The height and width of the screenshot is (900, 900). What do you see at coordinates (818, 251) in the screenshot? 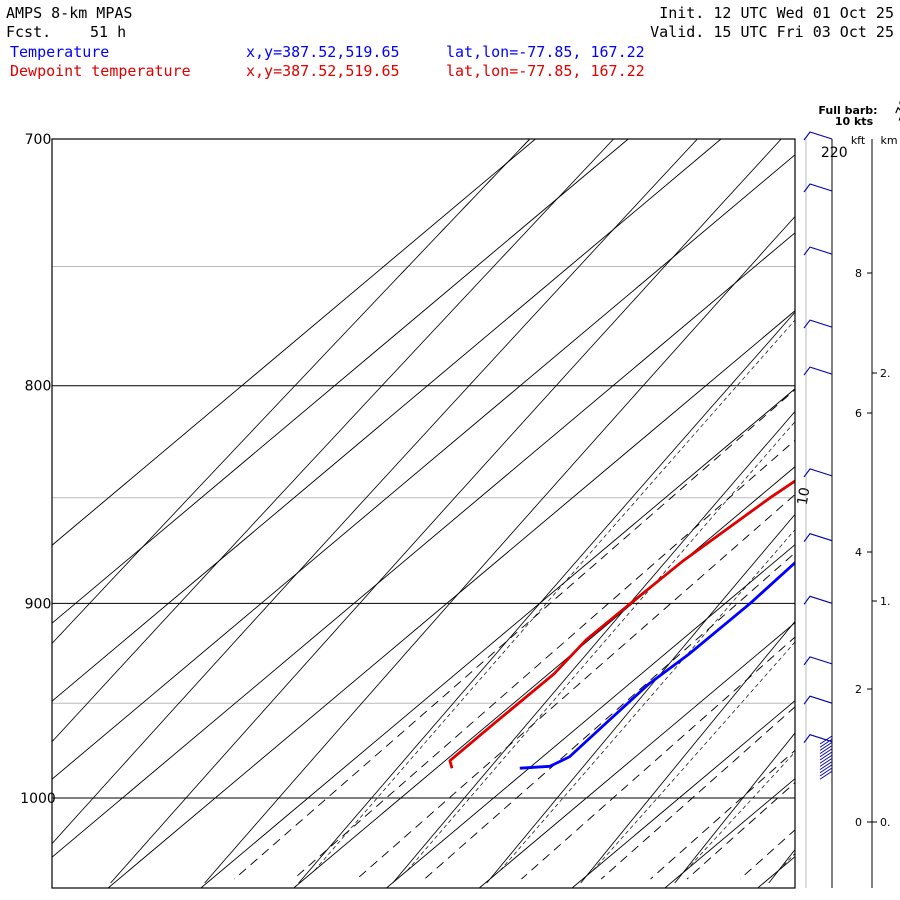
I see `wind-barb-2-shaft` at bounding box center [818, 251].